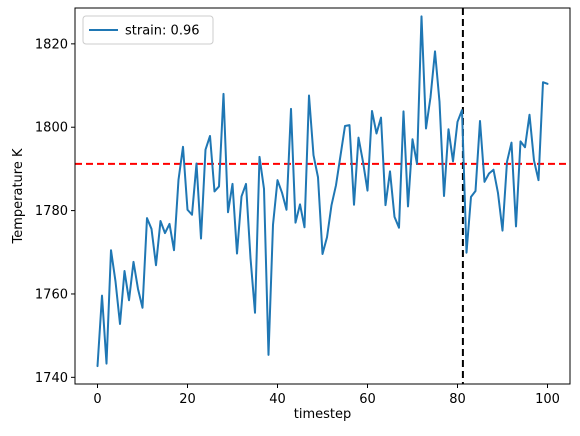 The height and width of the screenshot is (436, 580). What do you see at coordinates (367, 399) in the screenshot?
I see `x-tick-label: 60` at bounding box center [367, 399].